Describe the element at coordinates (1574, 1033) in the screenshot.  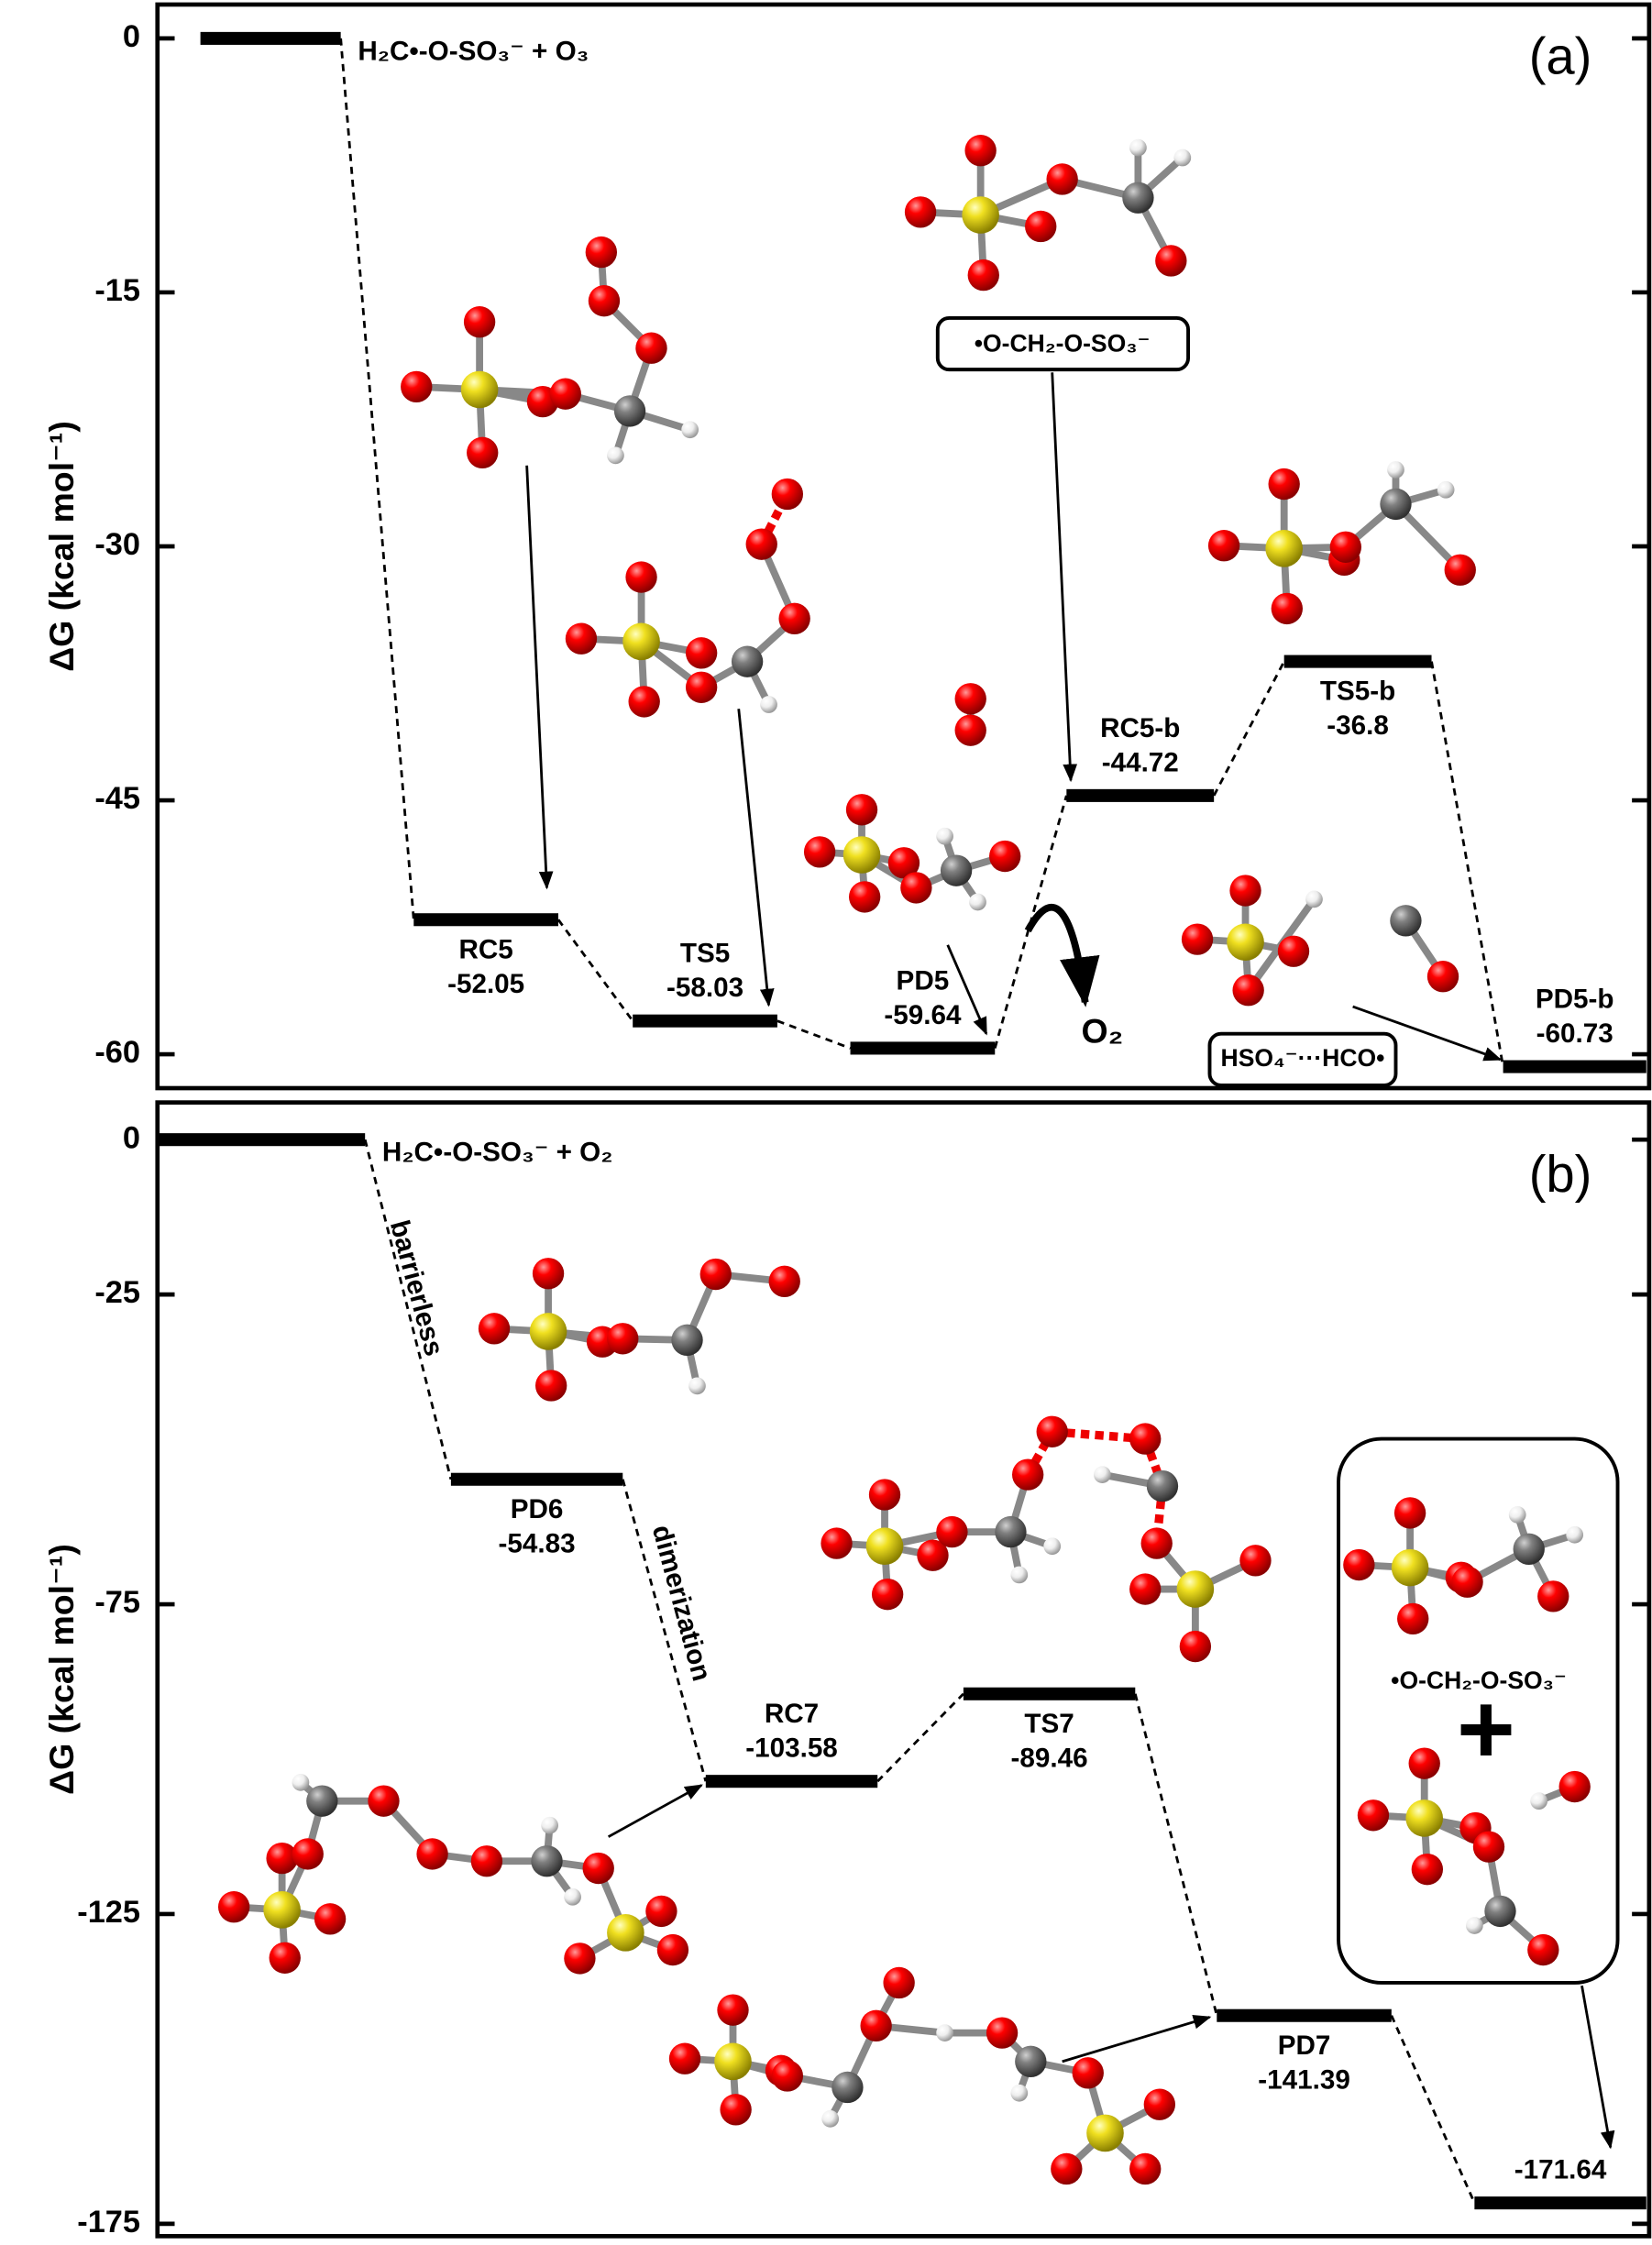
I see `level-value: -60.73` at that location.